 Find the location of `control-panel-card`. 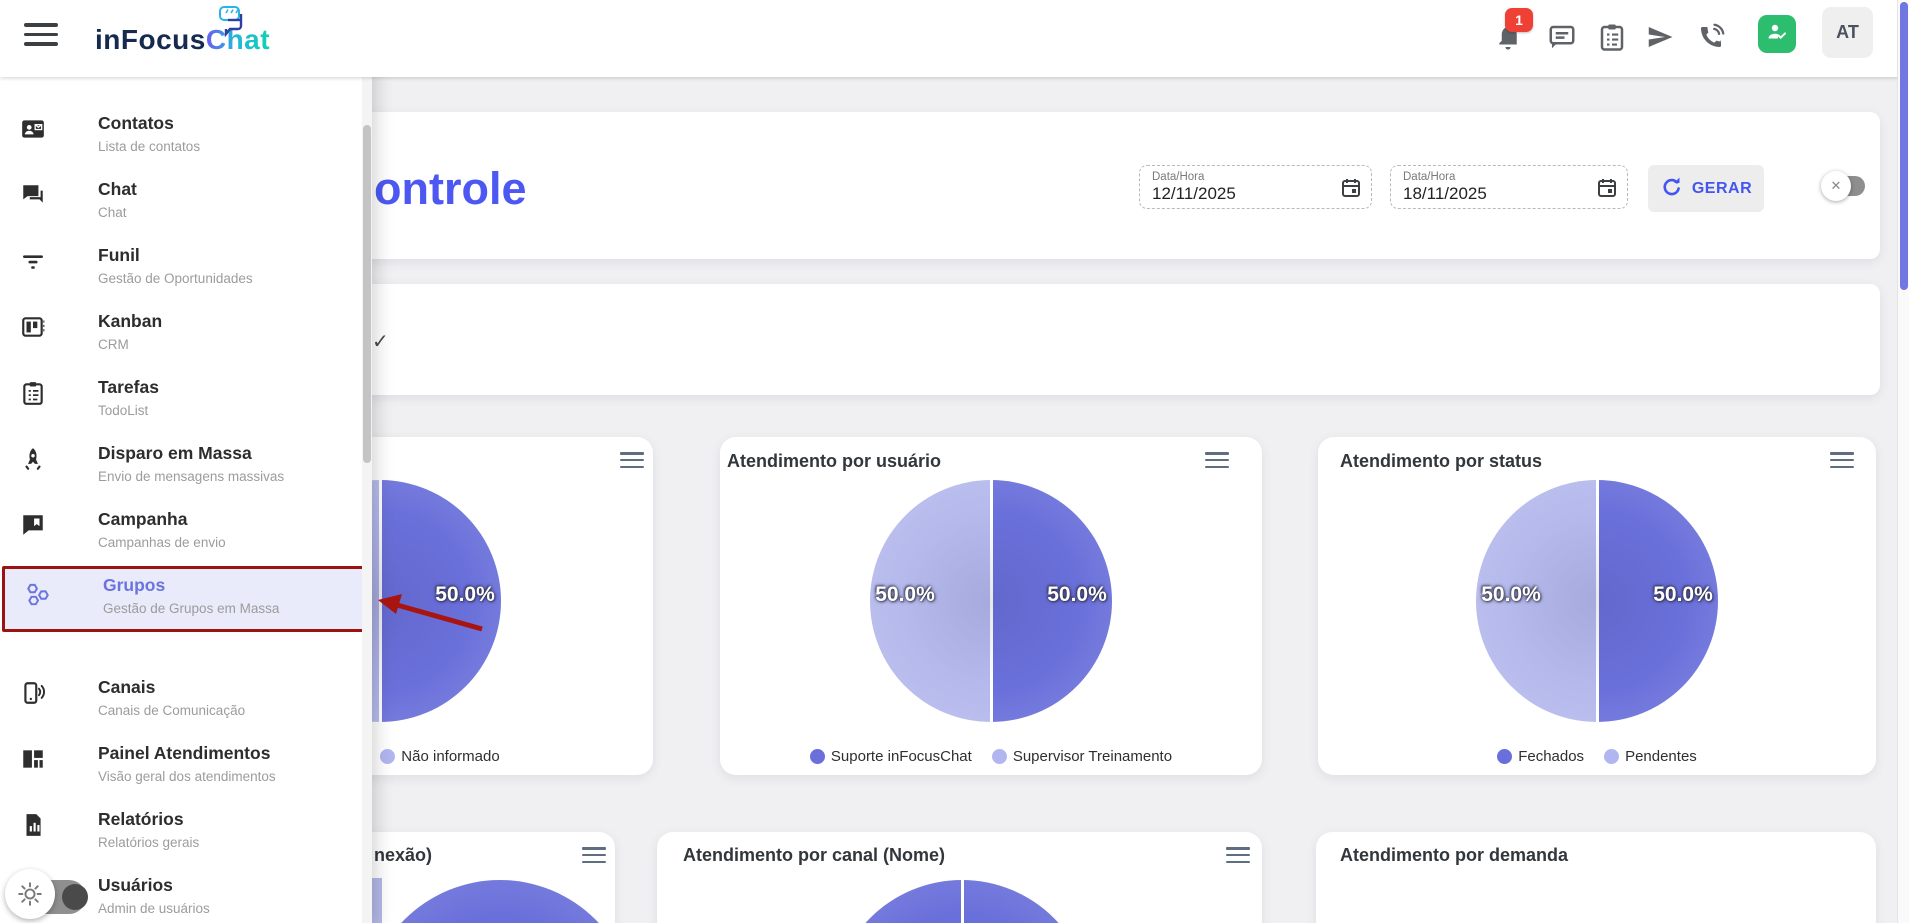

control-panel-card is located at coordinates (1090, 185).